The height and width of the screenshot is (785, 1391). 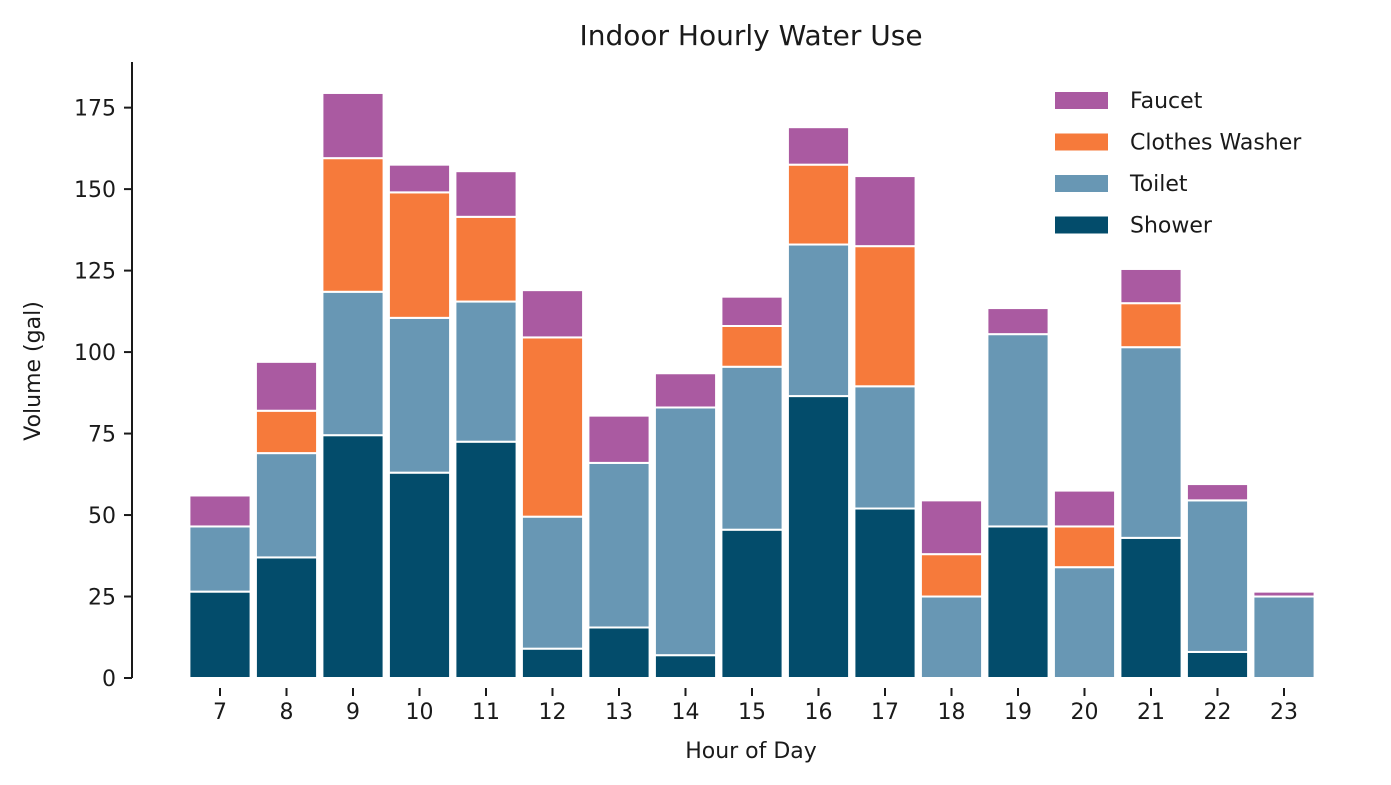 I want to click on x-tick-label: 18, so click(x=952, y=712).